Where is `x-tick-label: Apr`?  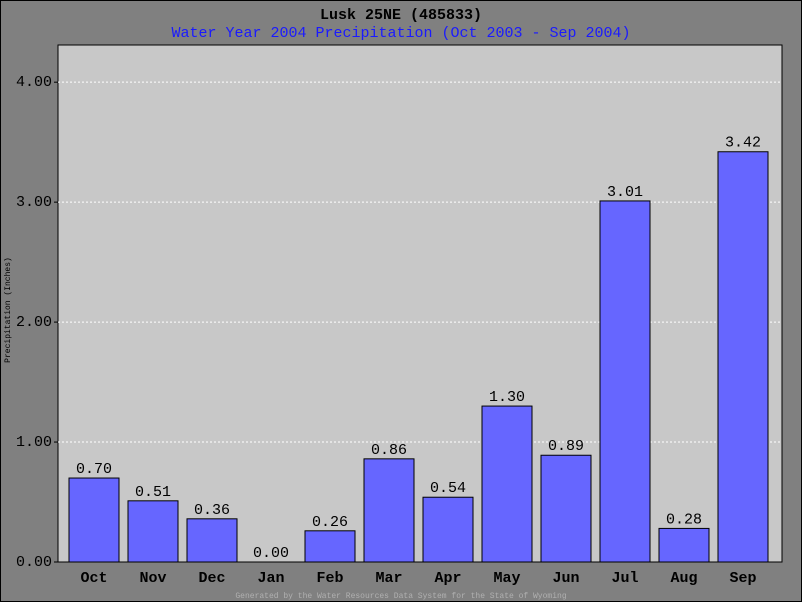
x-tick-label: Apr is located at coordinates (447, 578).